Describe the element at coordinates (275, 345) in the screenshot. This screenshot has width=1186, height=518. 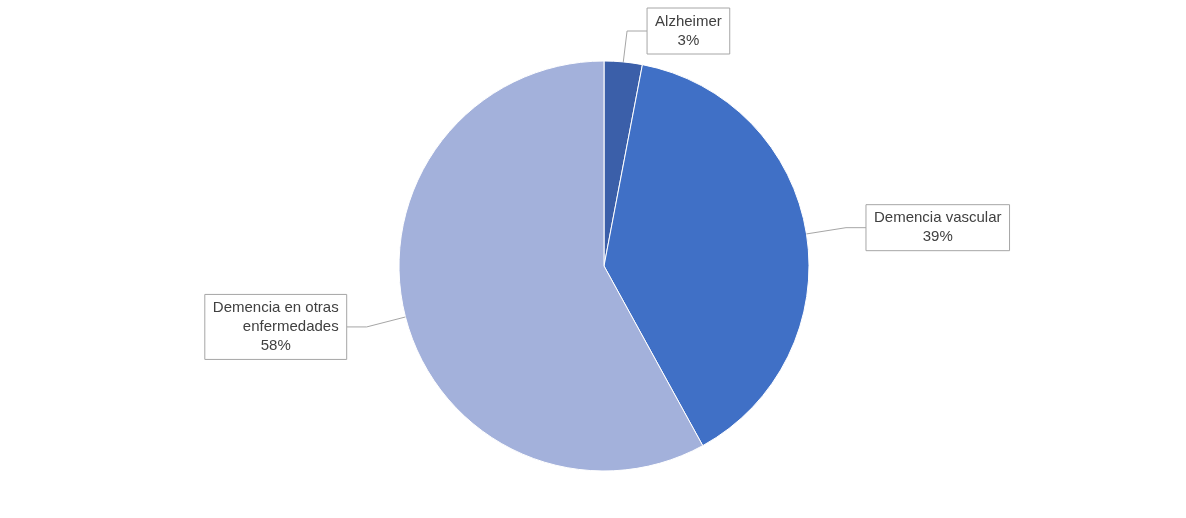
I see `data-label: 58%` at that location.